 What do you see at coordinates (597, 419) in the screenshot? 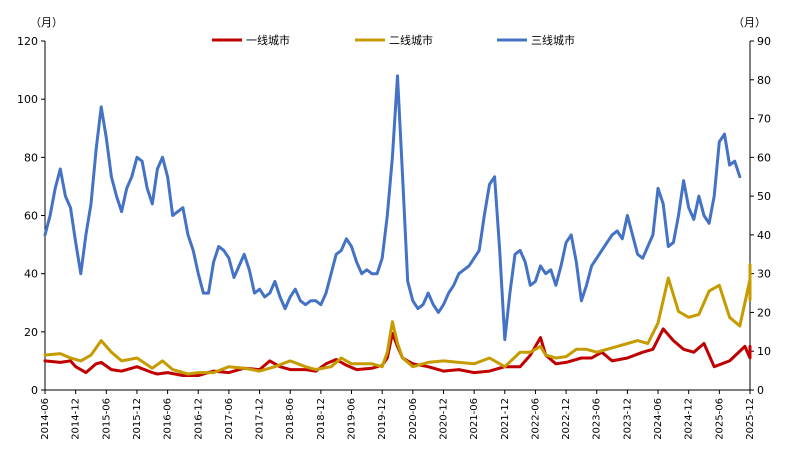
I see `x-tick-label: 2023-06` at bounding box center [597, 419].